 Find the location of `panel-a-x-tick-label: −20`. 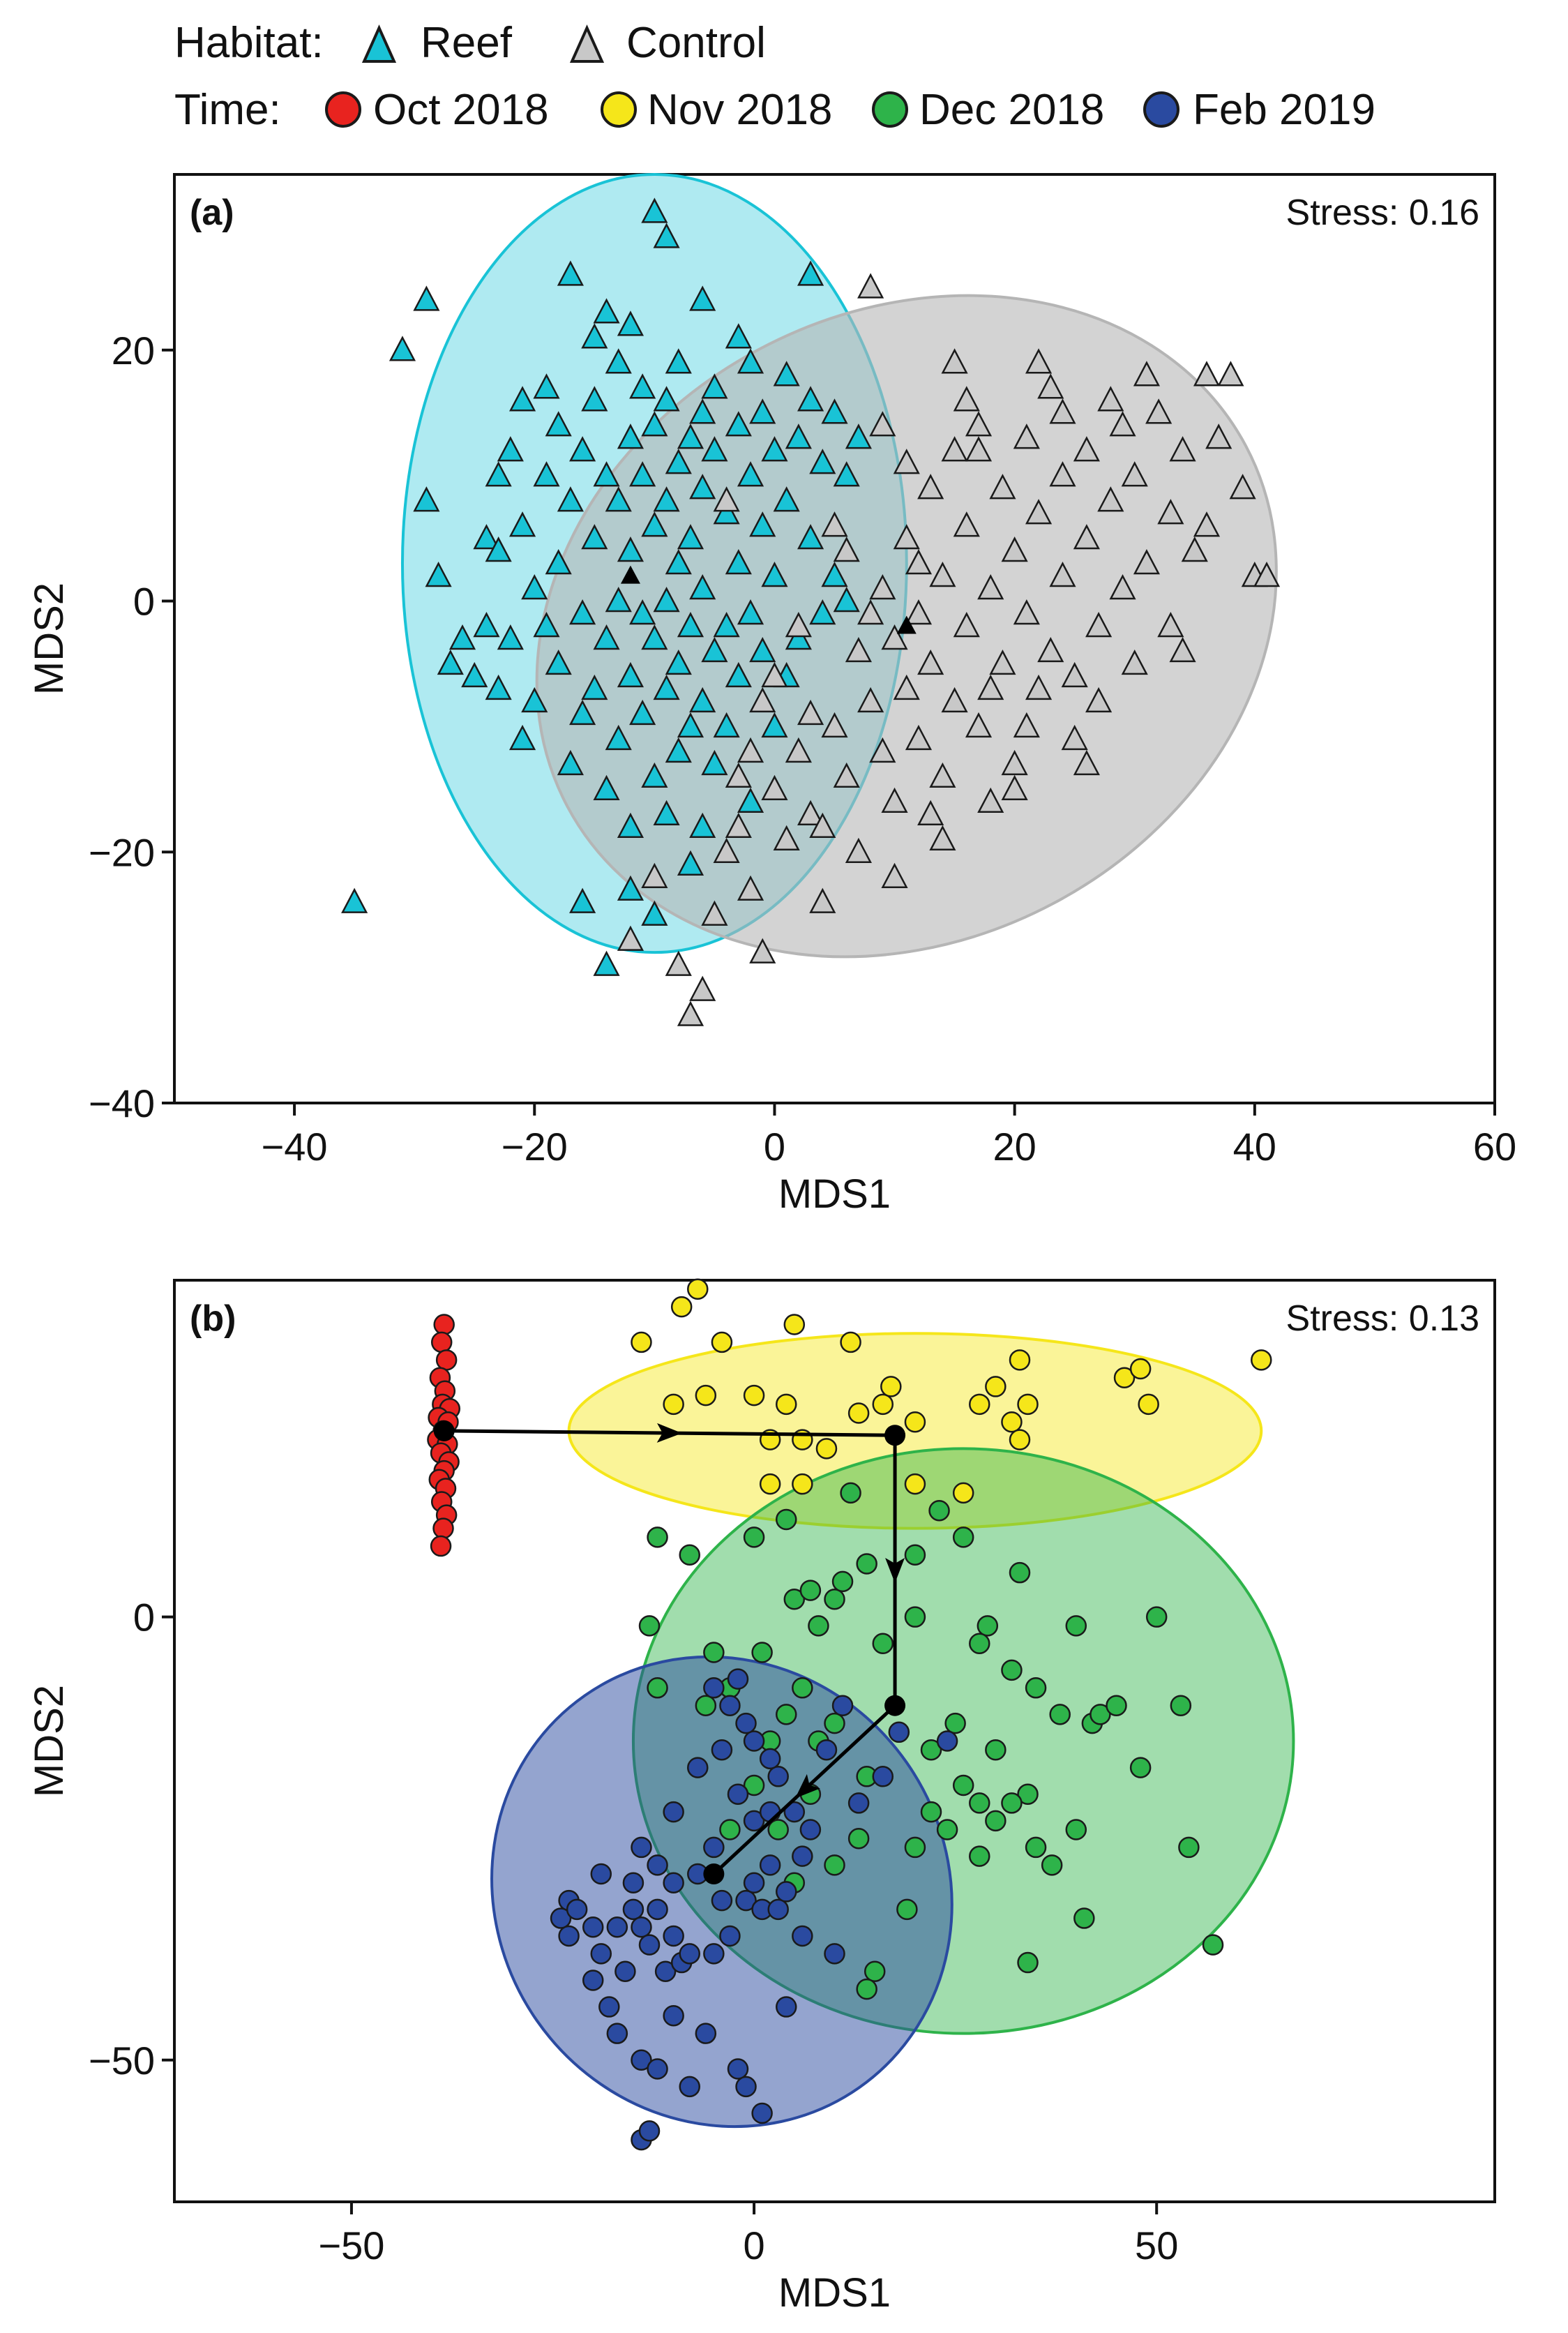

panel-a-x-tick-label: −20 is located at coordinates (535, 1147).